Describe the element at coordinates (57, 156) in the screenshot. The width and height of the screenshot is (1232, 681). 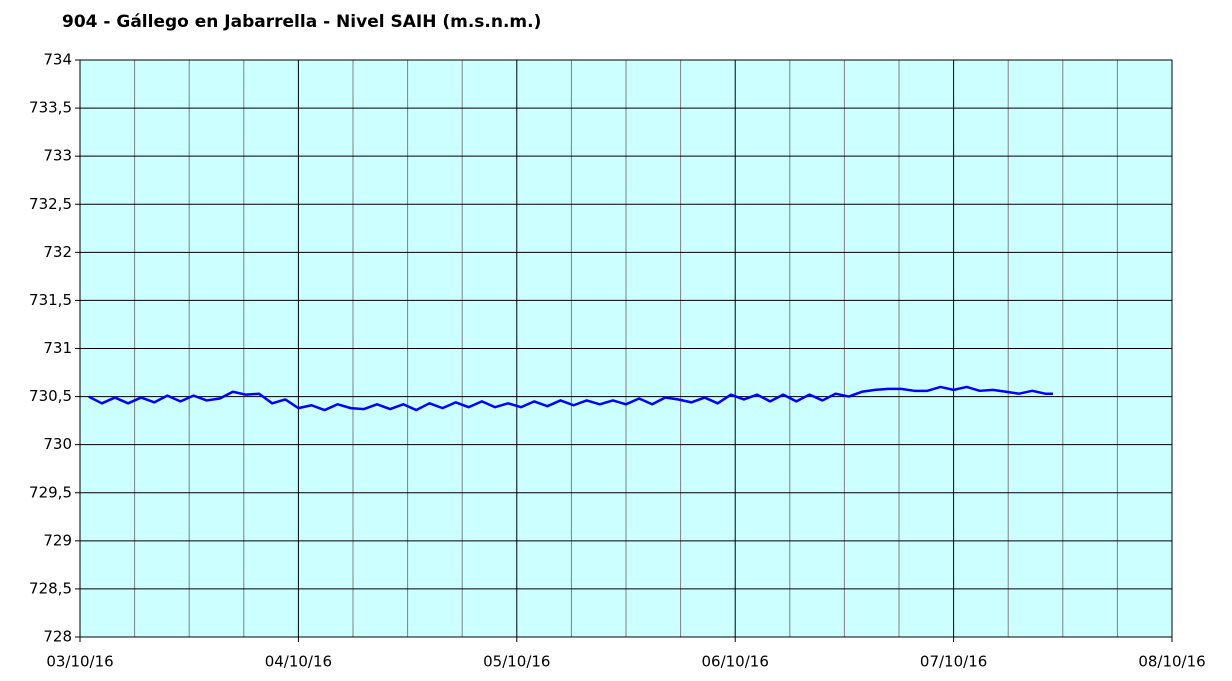
I see `y-tick-label: 733` at that location.